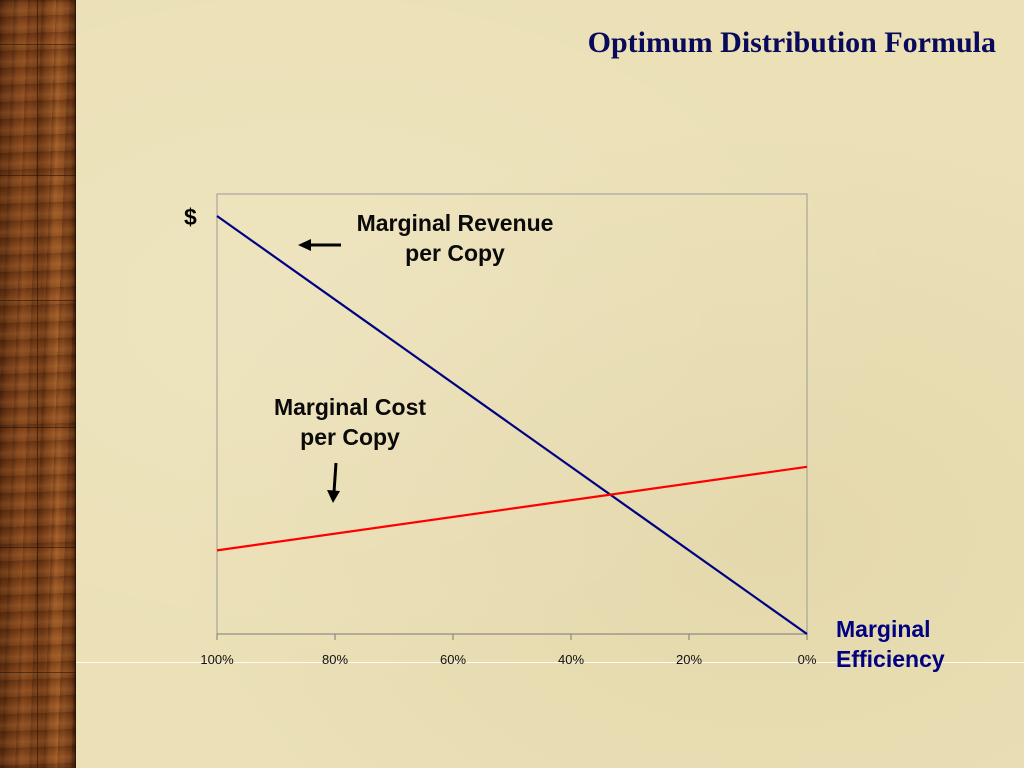  I want to click on page-title: Optimum Distribution Formula, so click(791, 42).